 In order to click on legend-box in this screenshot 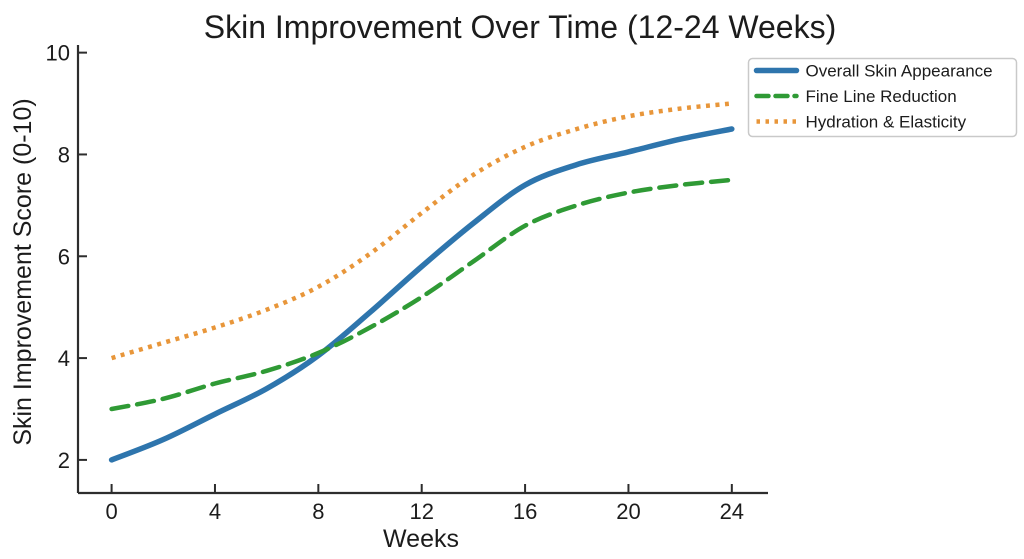, I will do `click(882, 97)`.